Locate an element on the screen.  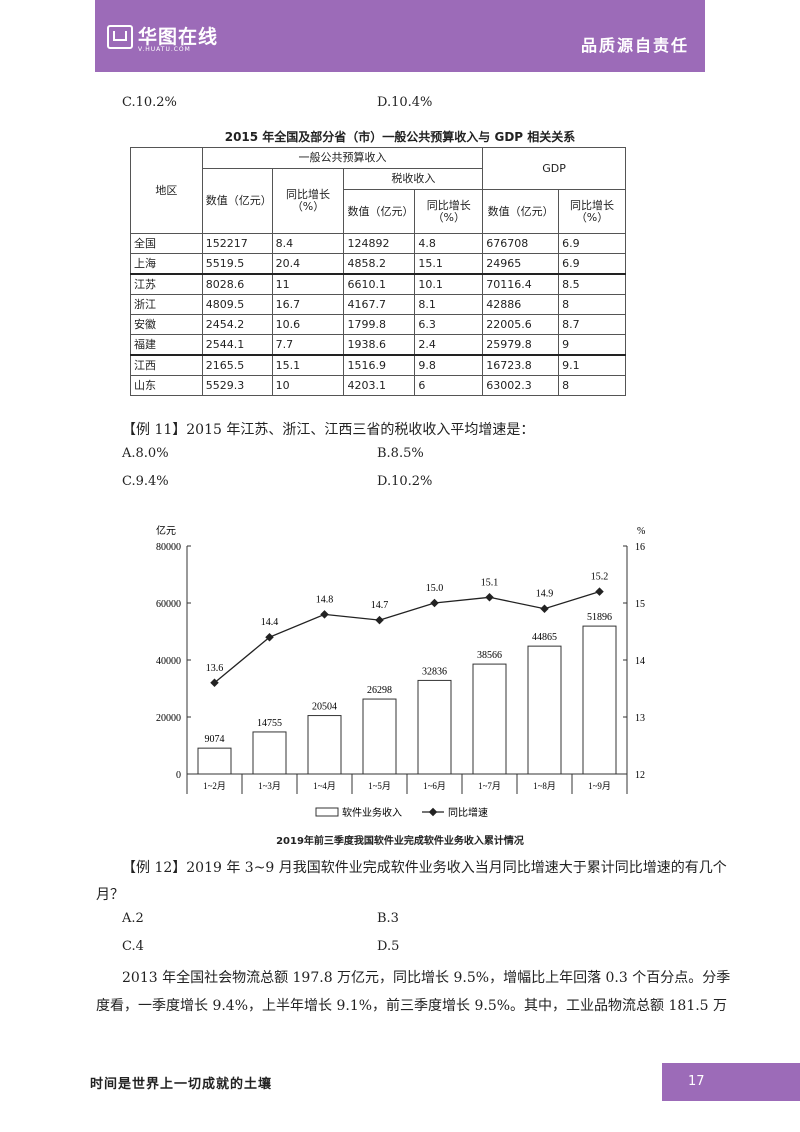
table-cell-region: 江西 is located at coordinates (166, 365).